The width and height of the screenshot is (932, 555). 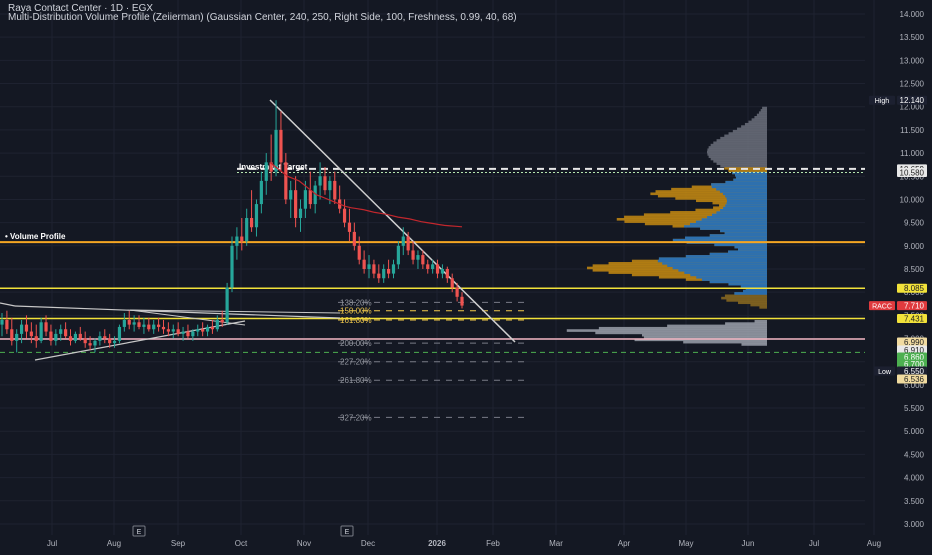 I want to click on fib-level-label: 150.00%, so click(x=356, y=311).